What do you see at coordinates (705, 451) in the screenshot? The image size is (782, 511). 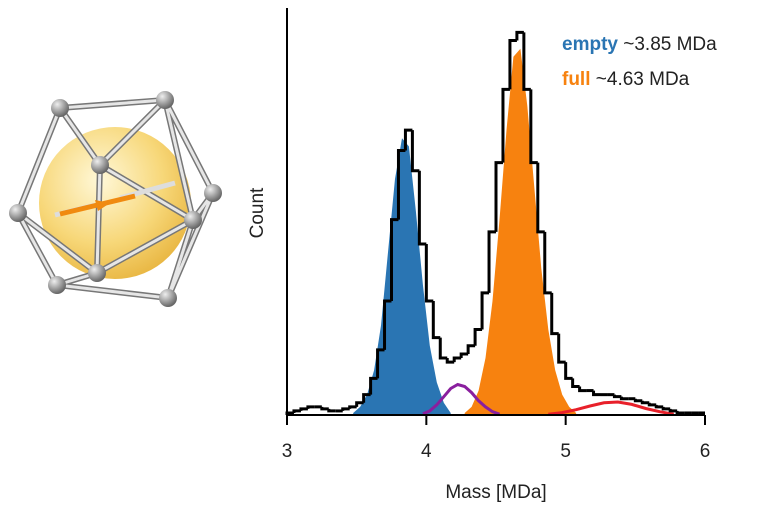 I see `x-tick-label: 6` at bounding box center [705, 451].